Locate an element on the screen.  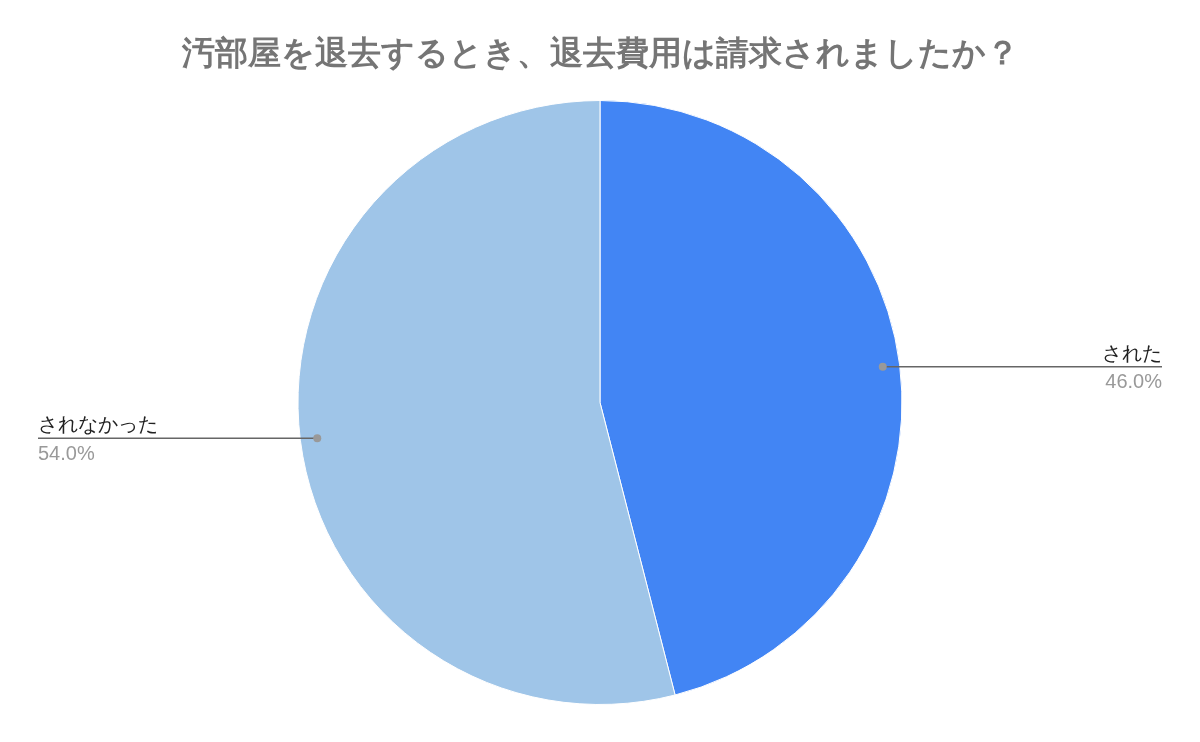
slice-label: された is located at coordinates (1132, 352).